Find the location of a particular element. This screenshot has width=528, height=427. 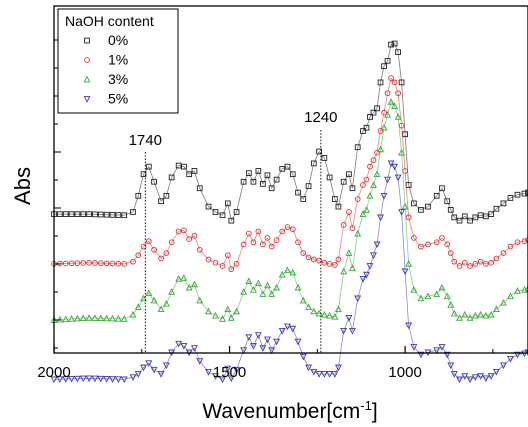

x-axis-label-tail: ] is located at coordinates (375, 411).